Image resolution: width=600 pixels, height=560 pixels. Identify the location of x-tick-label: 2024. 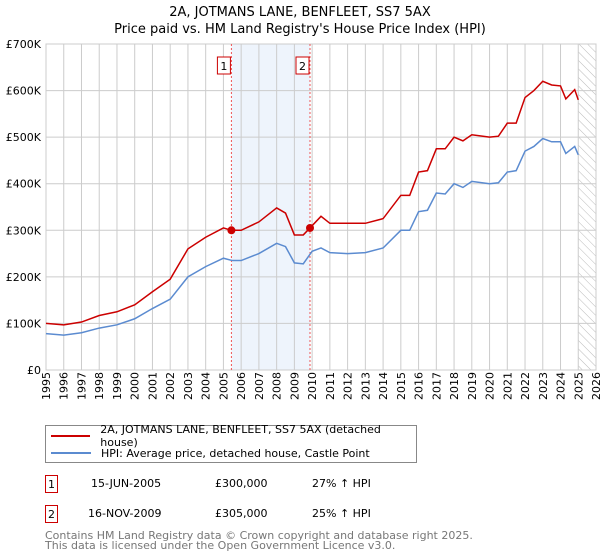
(561, 386).